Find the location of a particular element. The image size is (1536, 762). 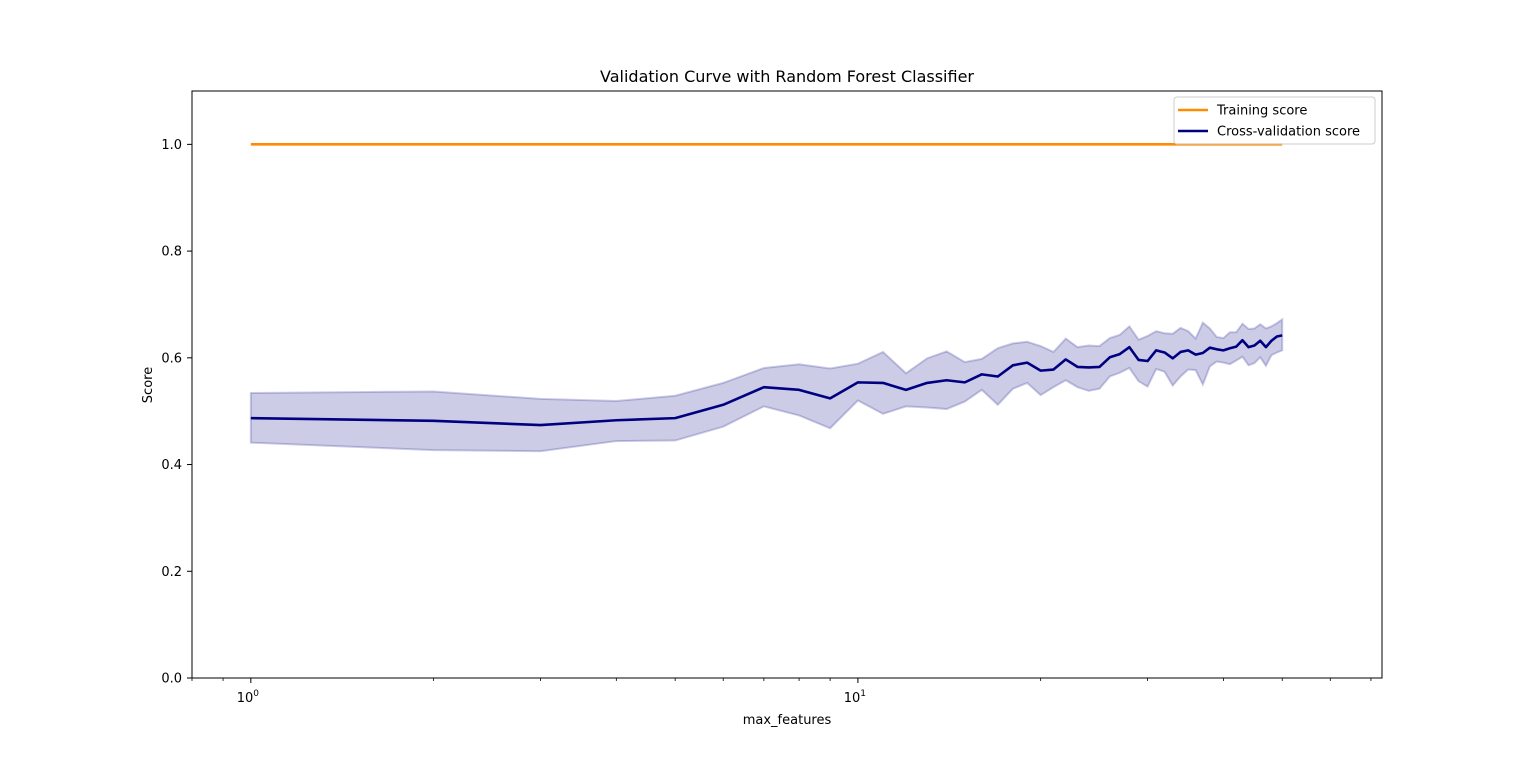

y-tick-label: 0.8 is located at coordinates (171, 252).